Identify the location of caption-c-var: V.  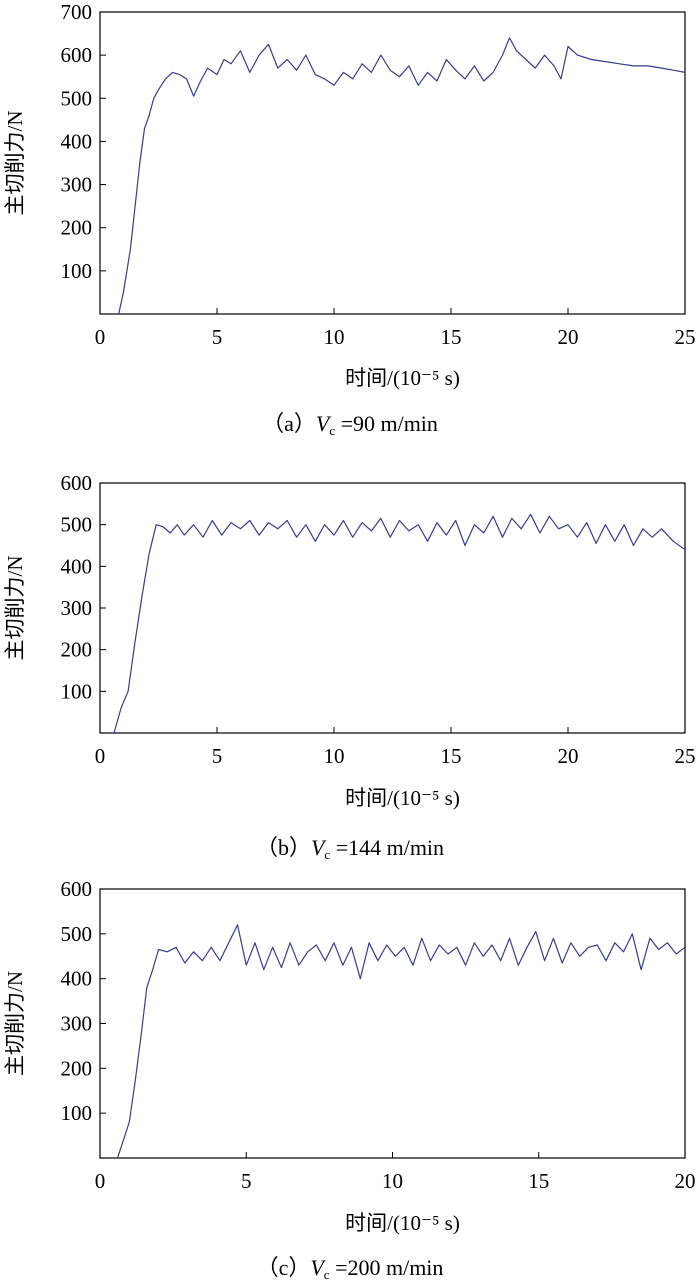
(317, 1267).